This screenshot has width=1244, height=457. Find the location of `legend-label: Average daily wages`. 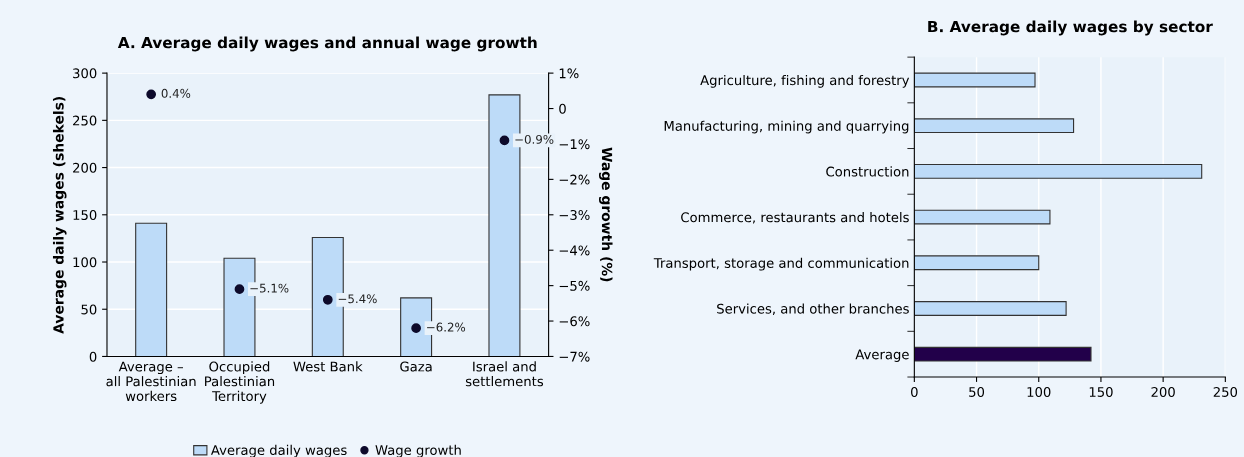

legend-label: Average daily wages is located at coordinates (278, 450).